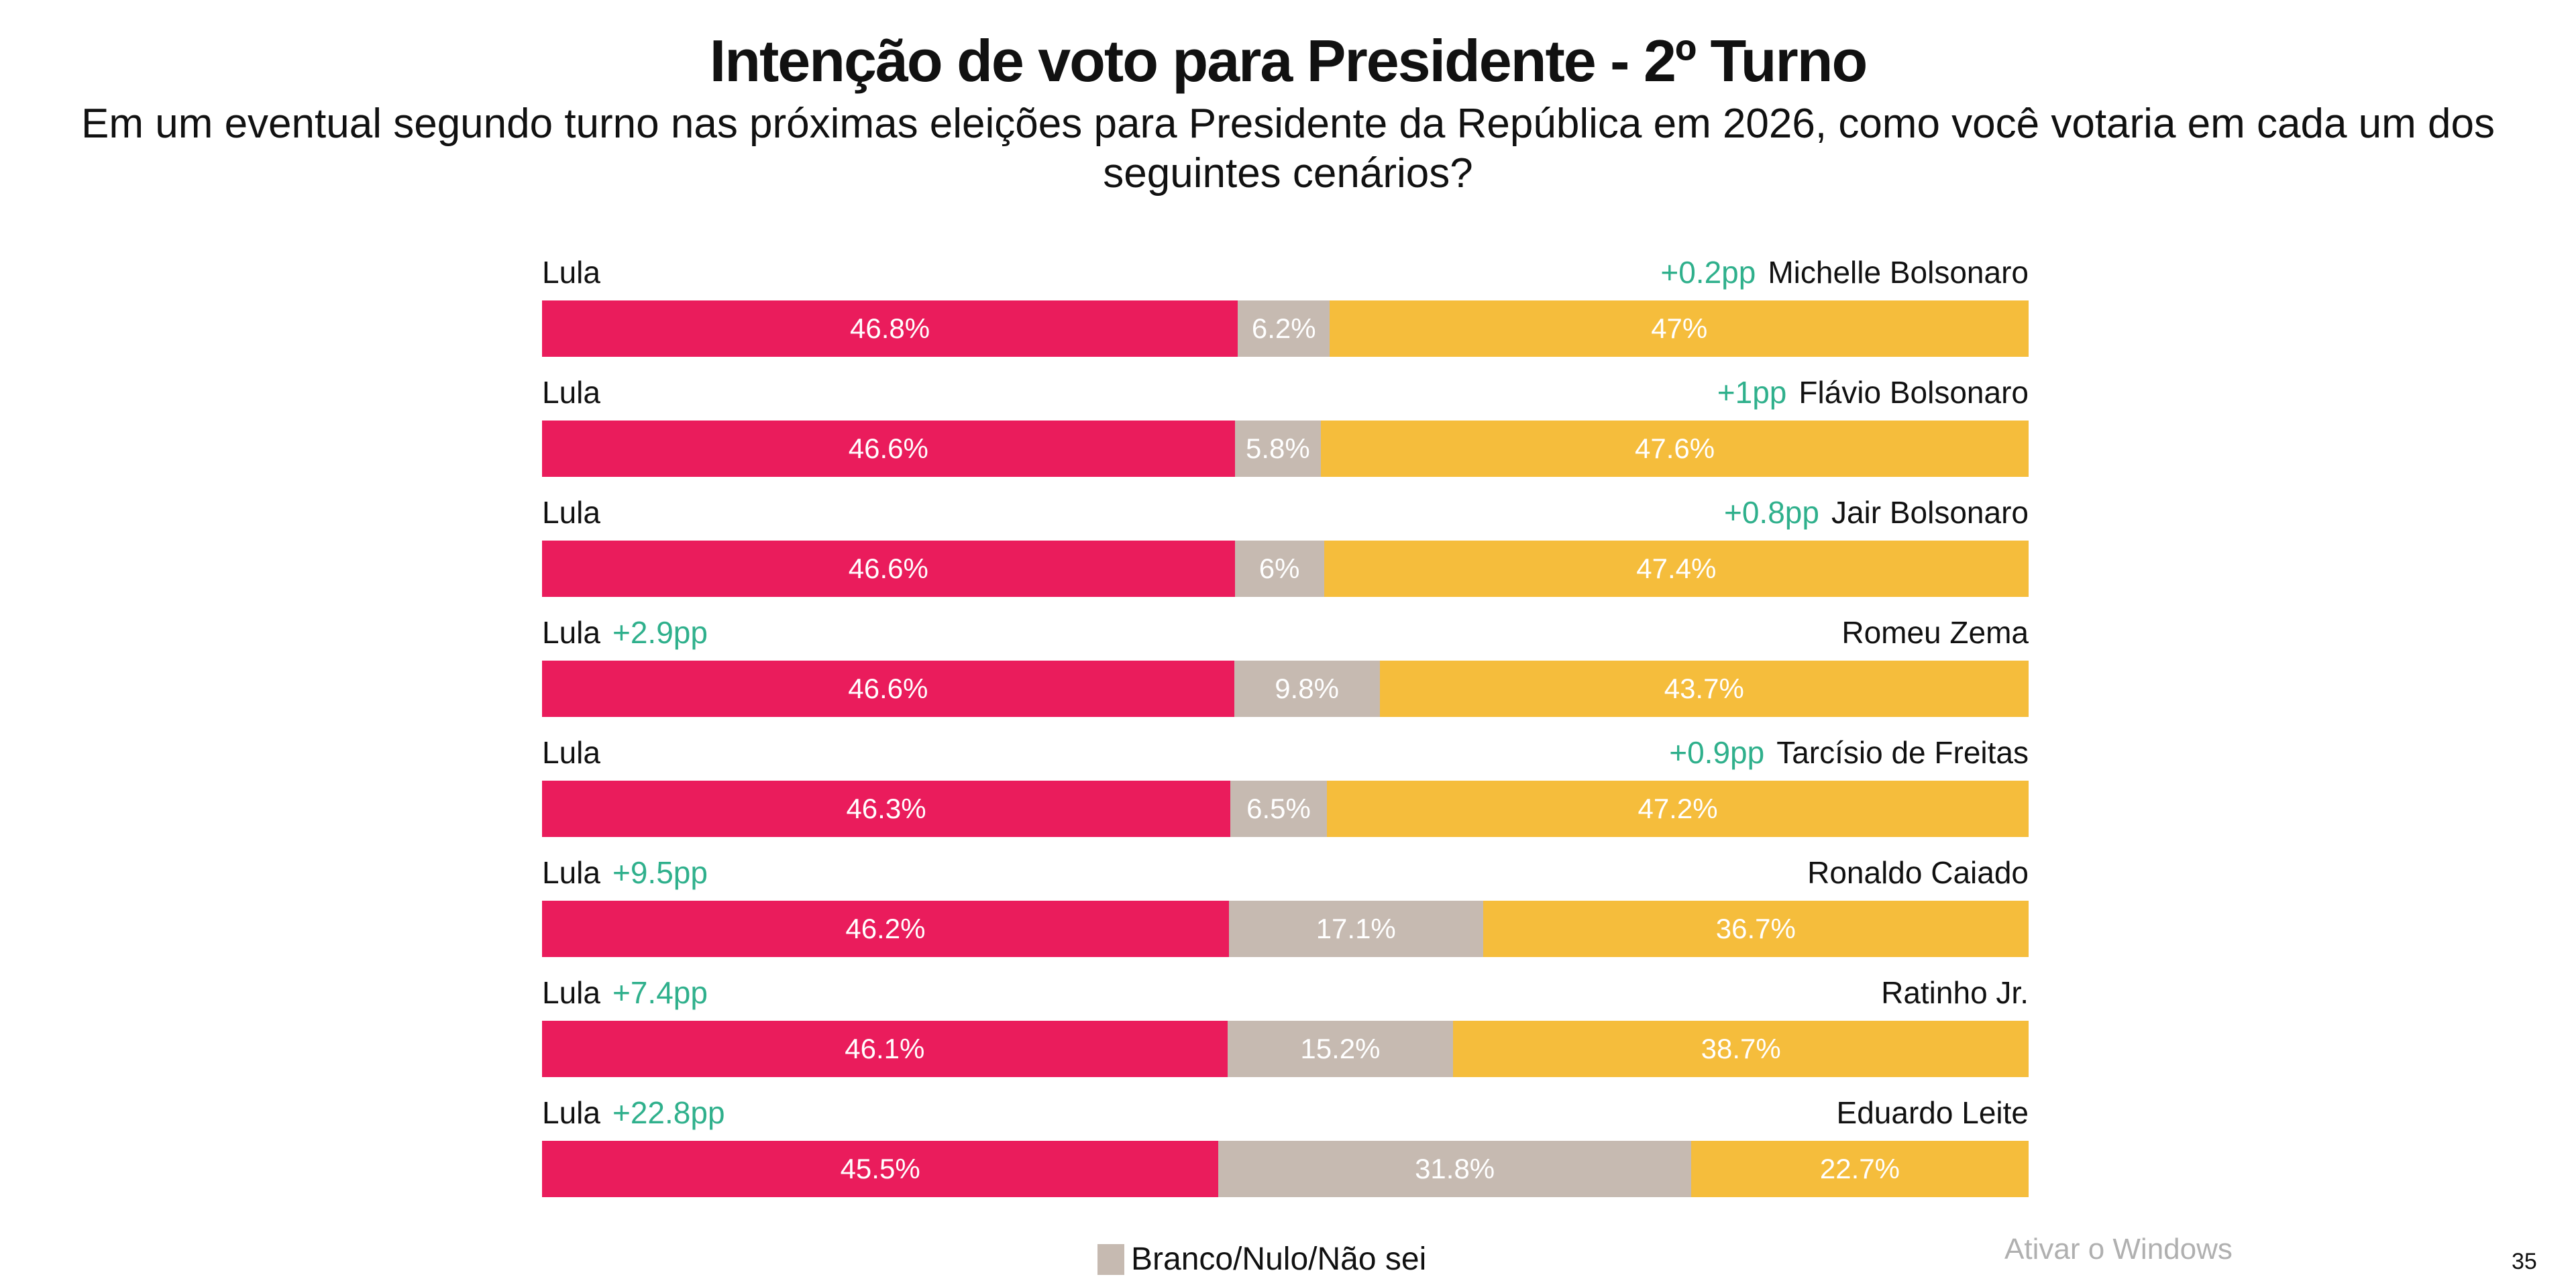  What do you see at coordinates (1704, 689) in the screenshot?
I see `bar-right: 43.7%` at bounding box center [1704, 689].